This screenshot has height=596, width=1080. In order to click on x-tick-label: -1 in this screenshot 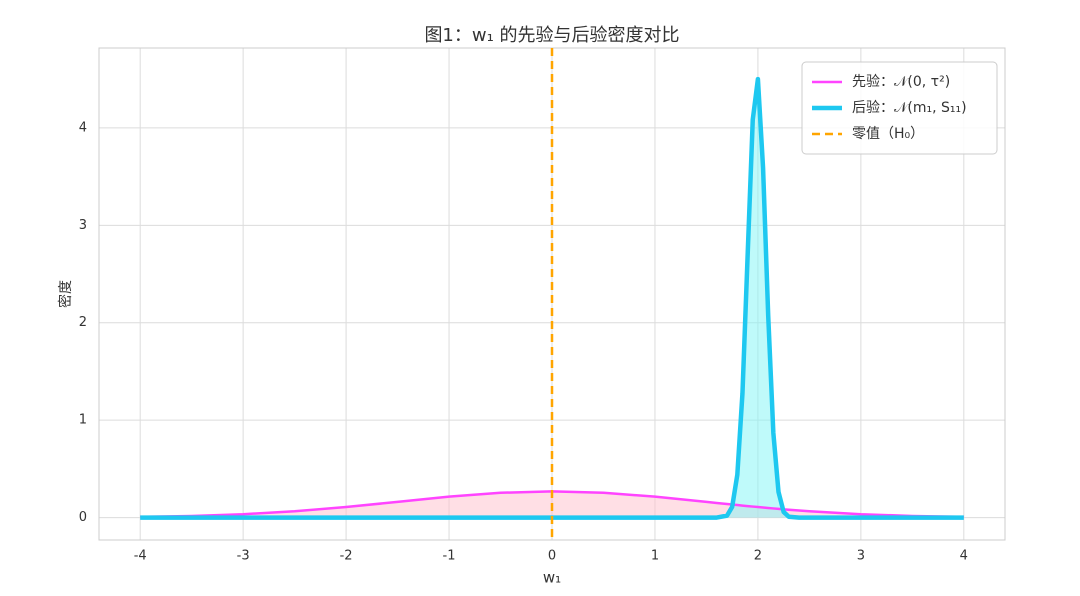, I will do `click(449, 556)`.